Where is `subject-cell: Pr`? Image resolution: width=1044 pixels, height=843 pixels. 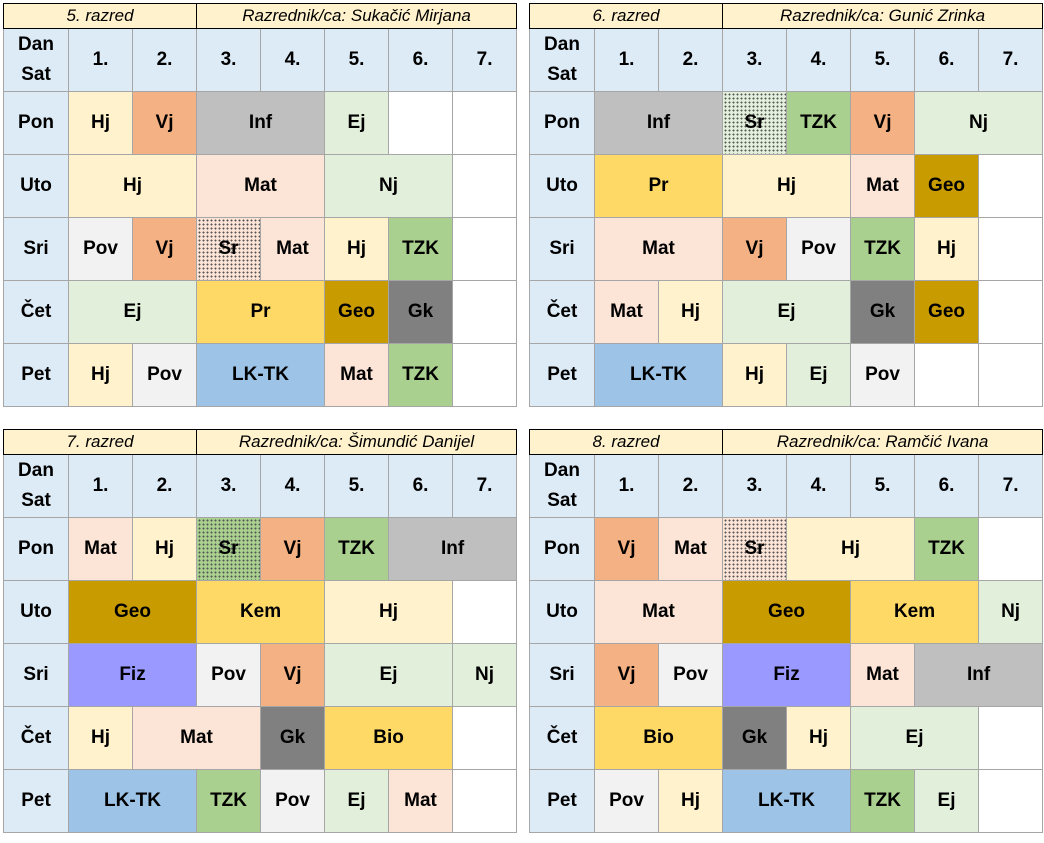 subject-cell: Pr is located at coordinates (261, 312).